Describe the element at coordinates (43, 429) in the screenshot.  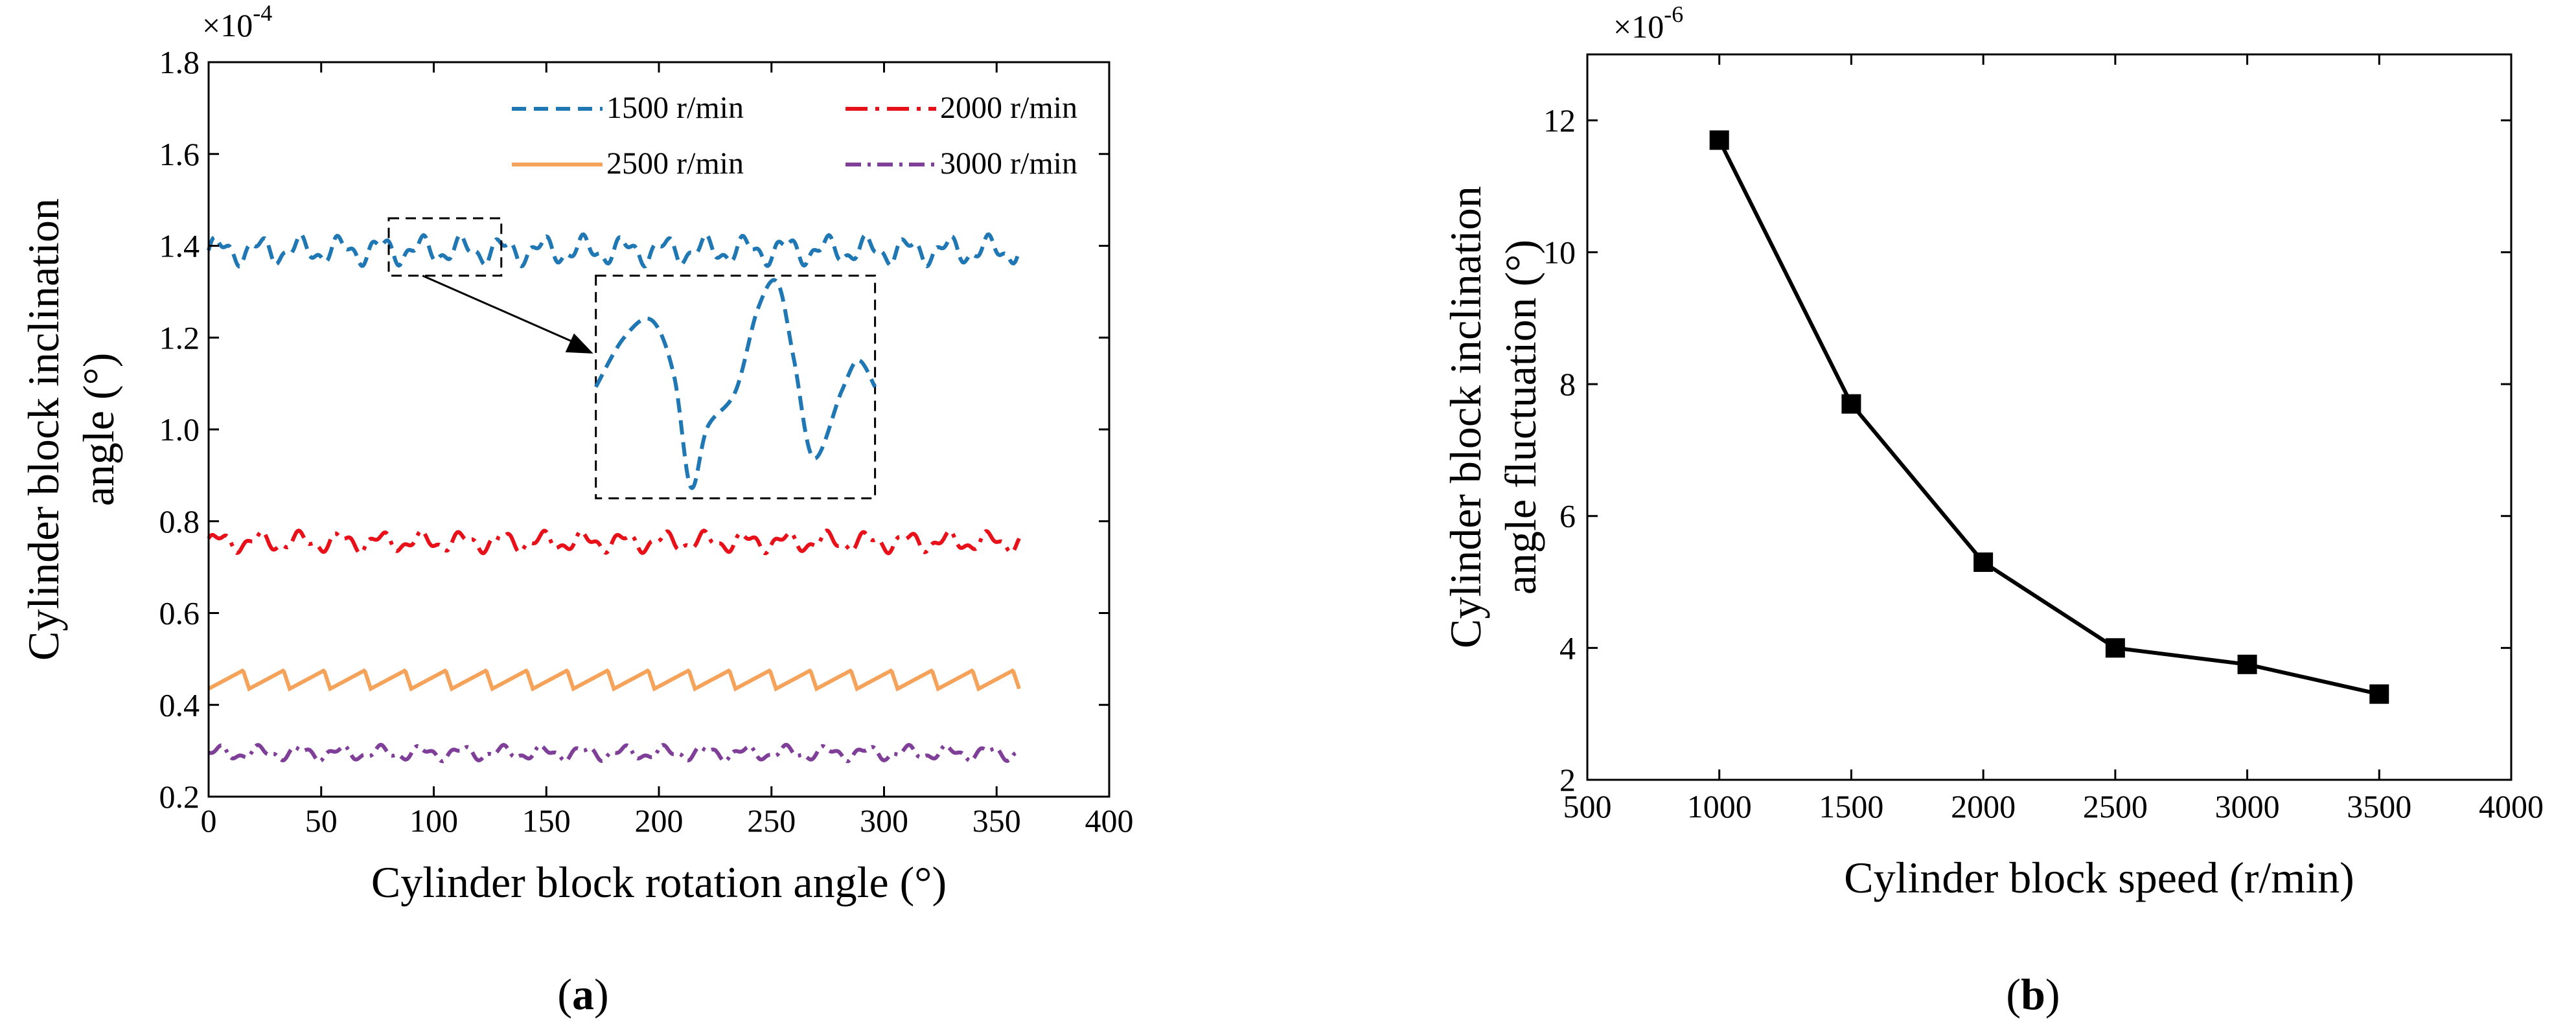
I see `chart-a-y-axis-label-line1: Cylinder block inclination` at that location.